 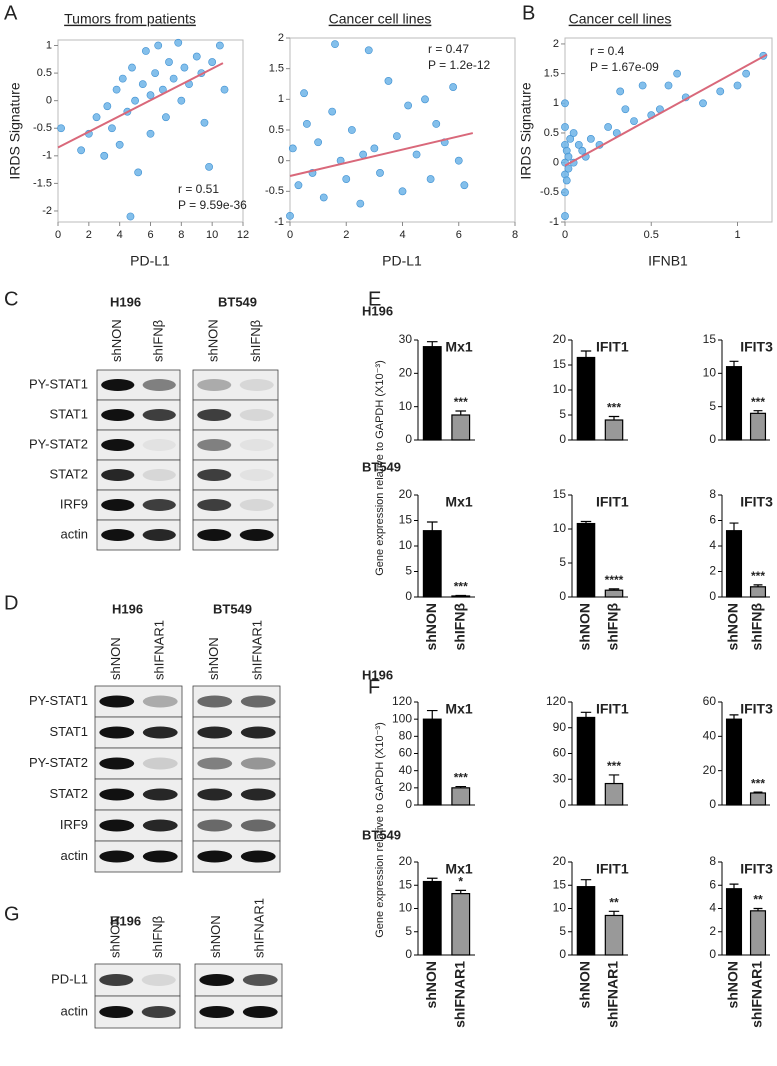 What do you see at coordinates (528, 13) in the screenshot?
I see `panel-letter: B` at bounding box center [528, 13].